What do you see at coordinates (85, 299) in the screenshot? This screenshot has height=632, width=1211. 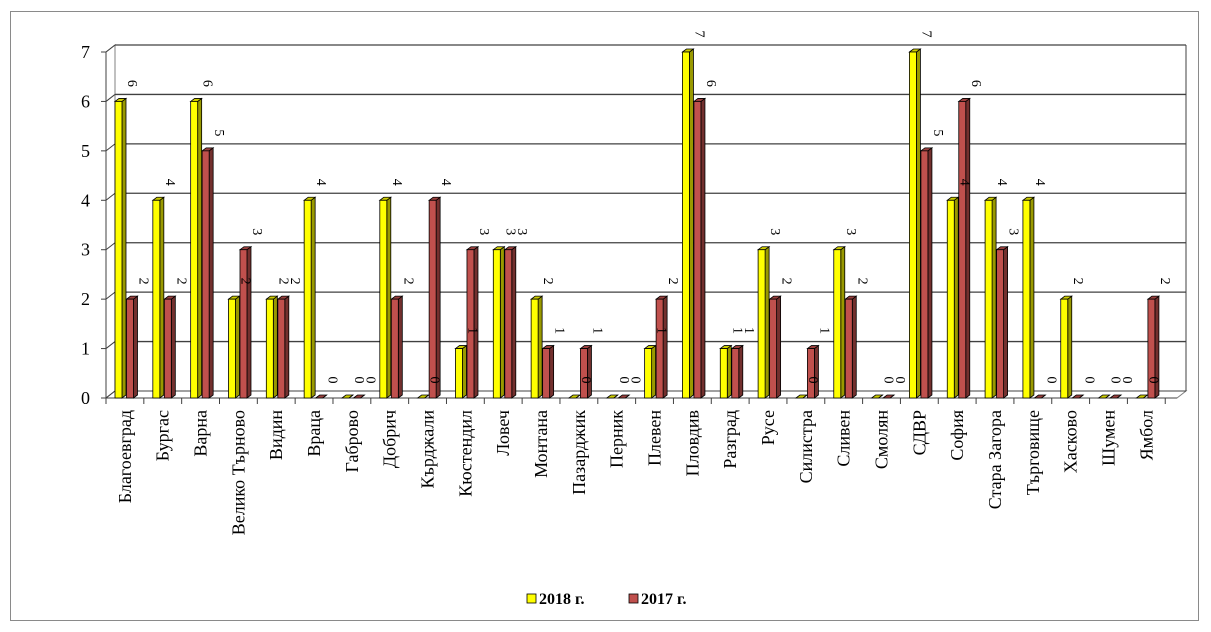 I see `y-tick-label: 2` at bounding box center [85, 299].